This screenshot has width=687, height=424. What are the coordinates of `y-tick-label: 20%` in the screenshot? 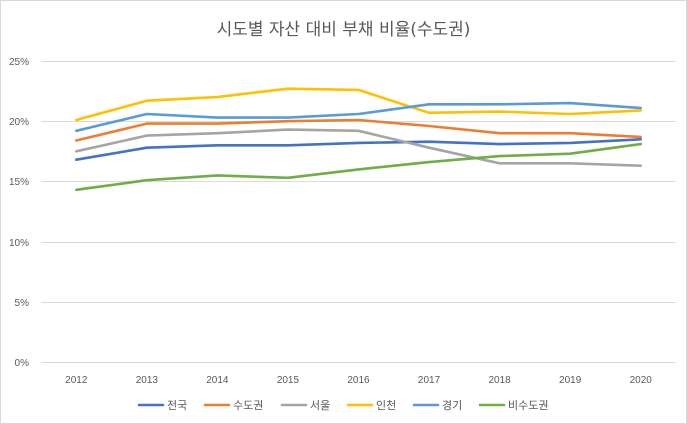 It's located at (19, 122).